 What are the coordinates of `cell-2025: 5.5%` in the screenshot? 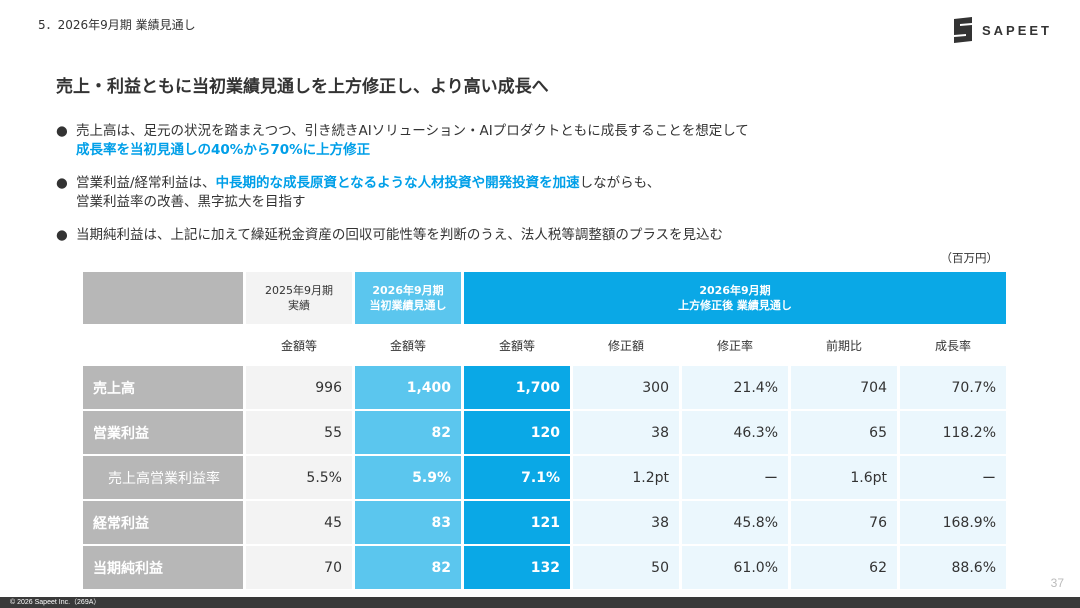 It's located at (299, 477).